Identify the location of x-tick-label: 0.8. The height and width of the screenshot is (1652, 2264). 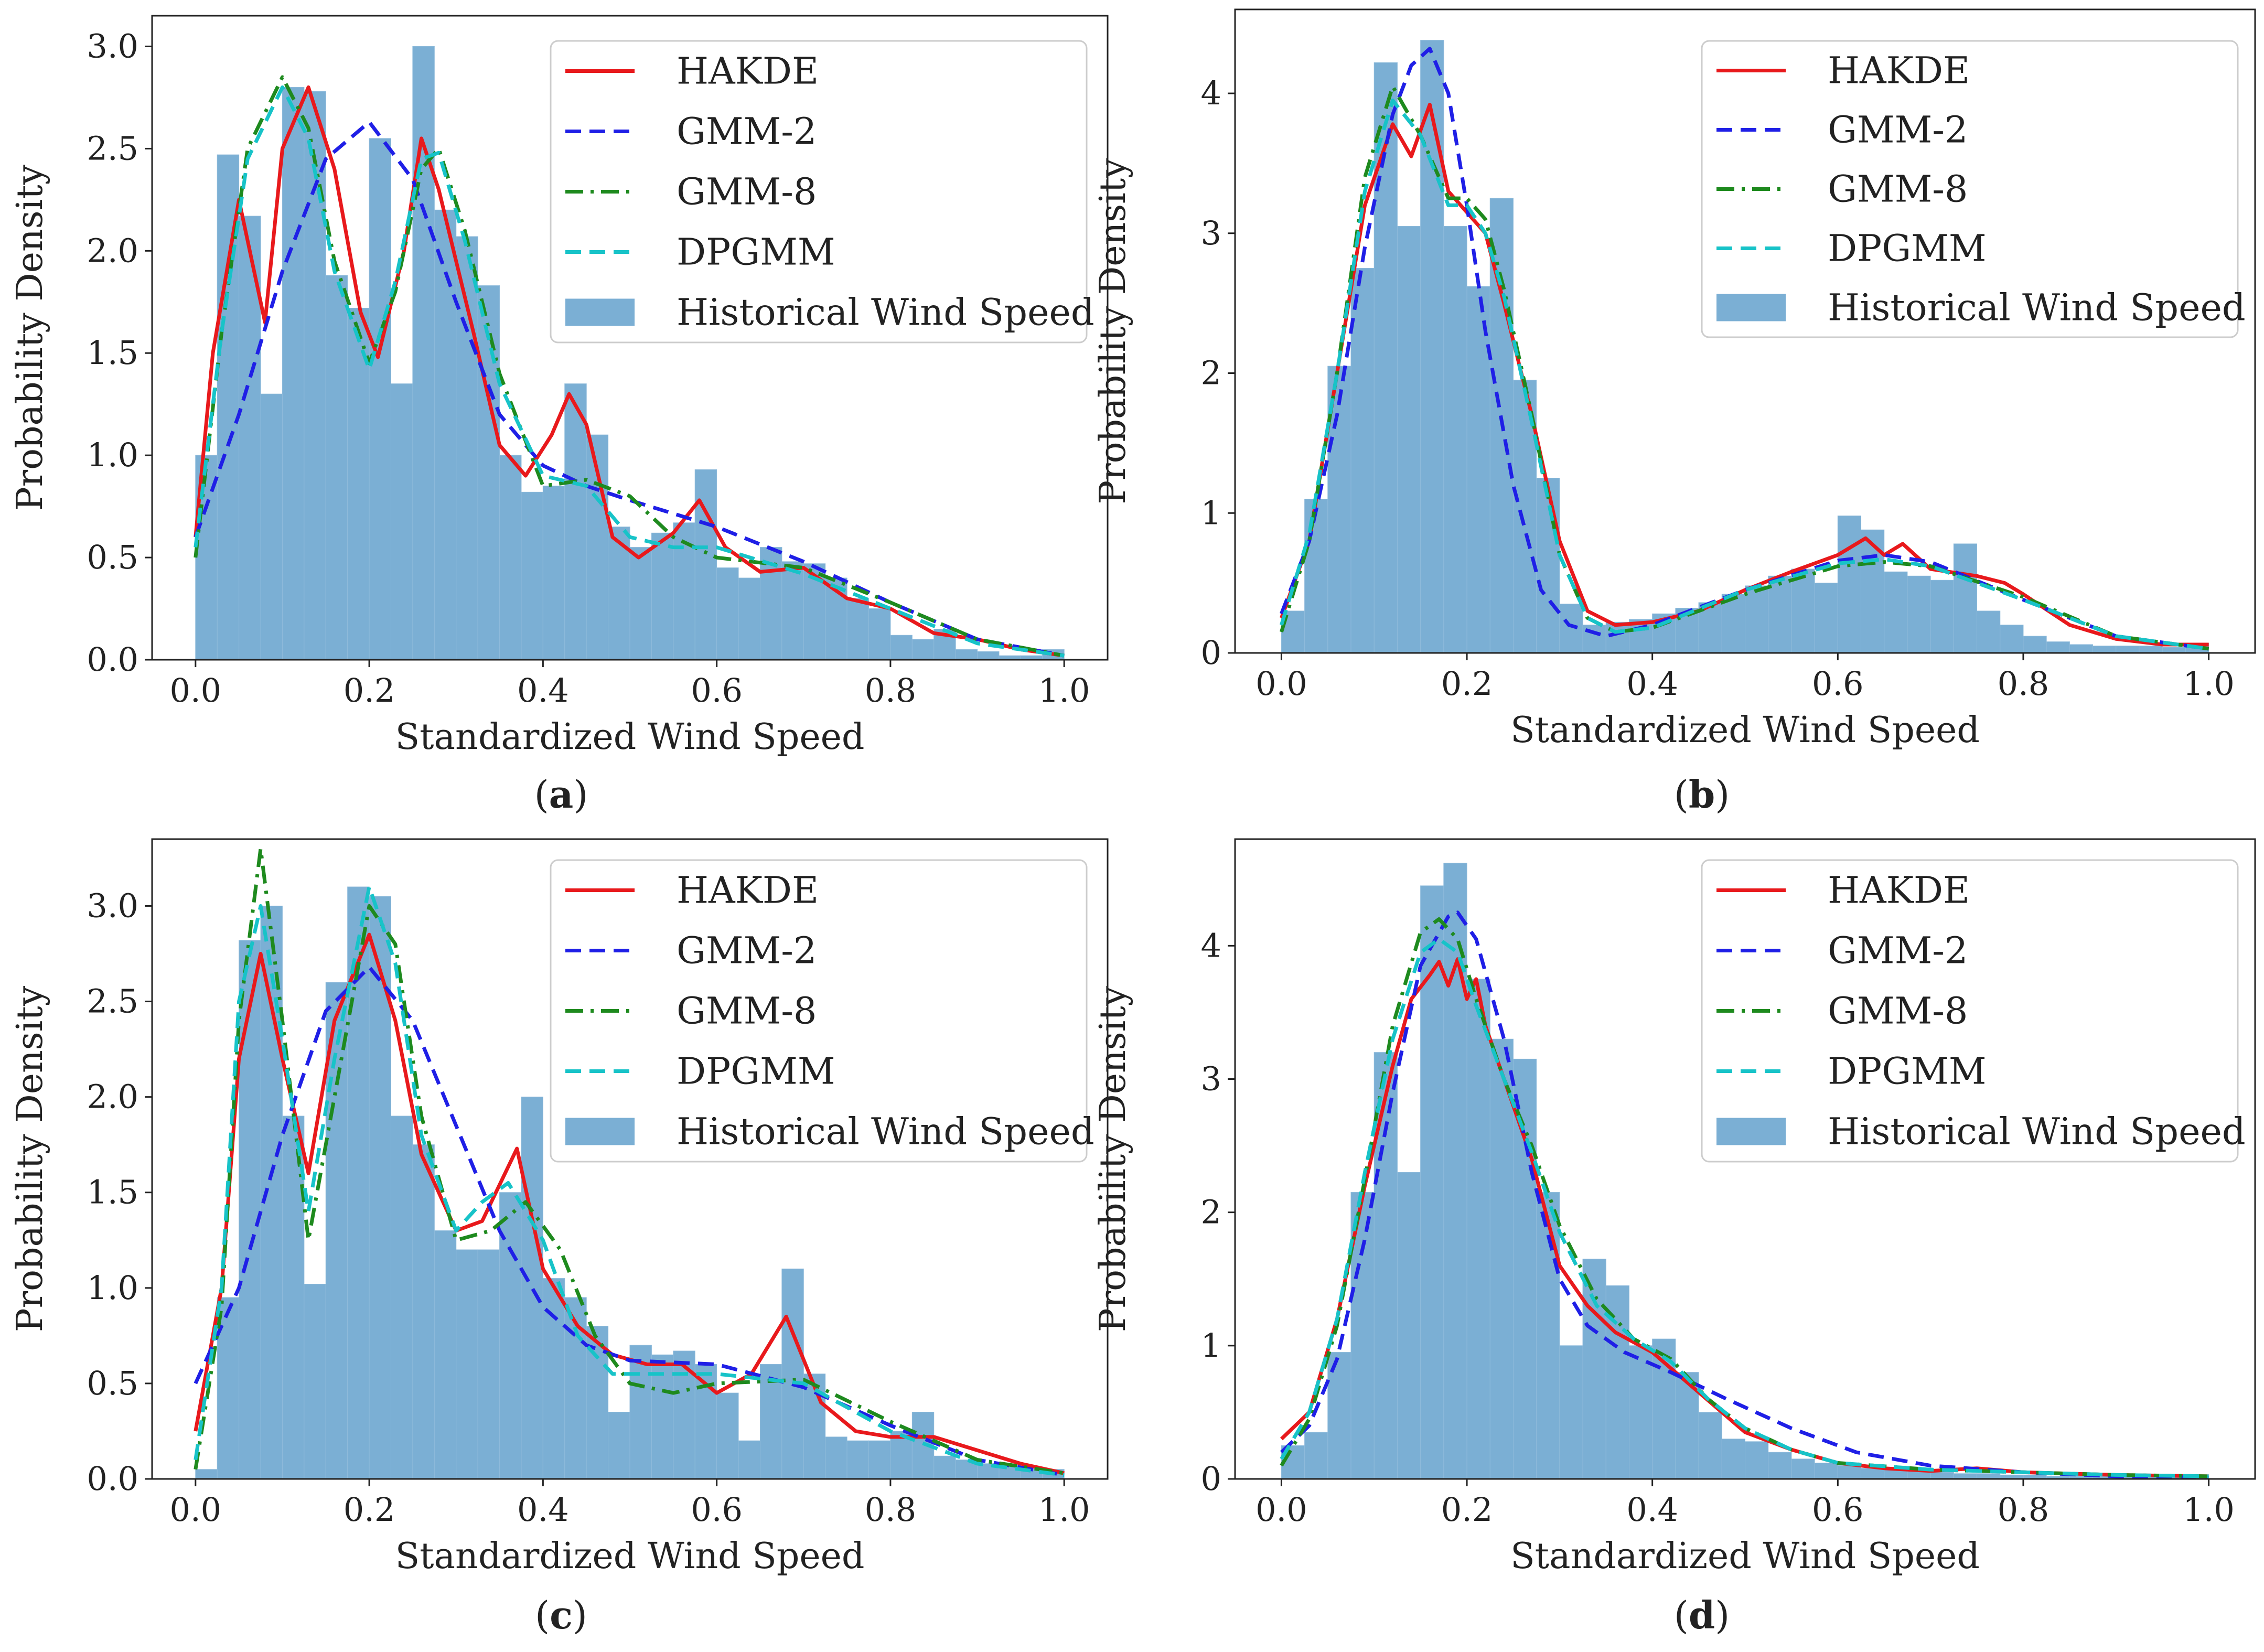
(2024, 683).